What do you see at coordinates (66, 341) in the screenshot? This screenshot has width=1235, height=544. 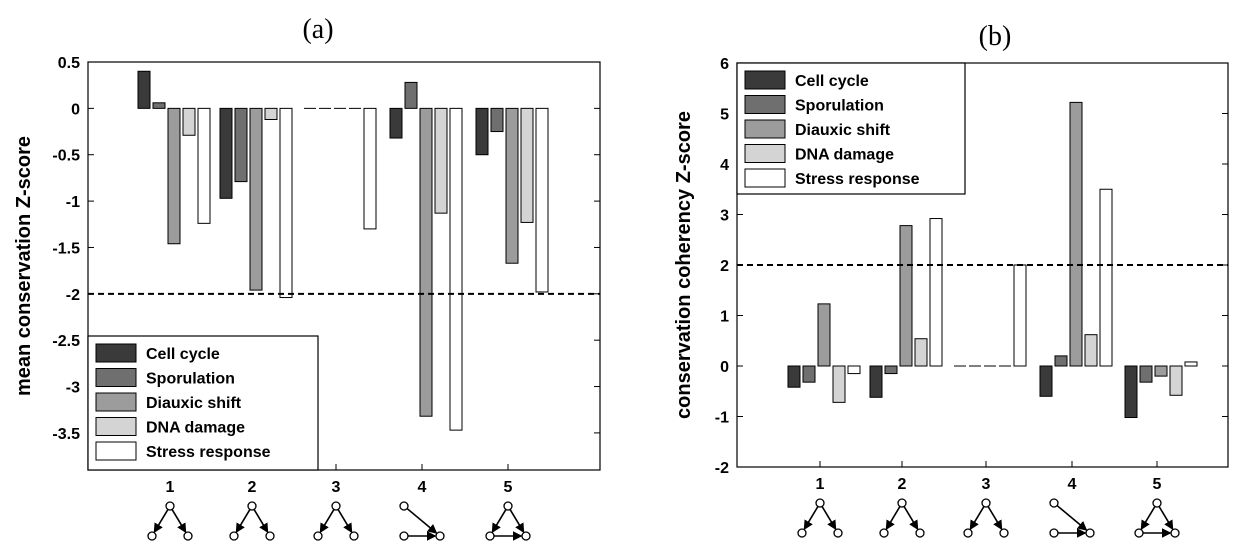 I see `y-tick-label: -2.5` at bounding box center [66, 341].